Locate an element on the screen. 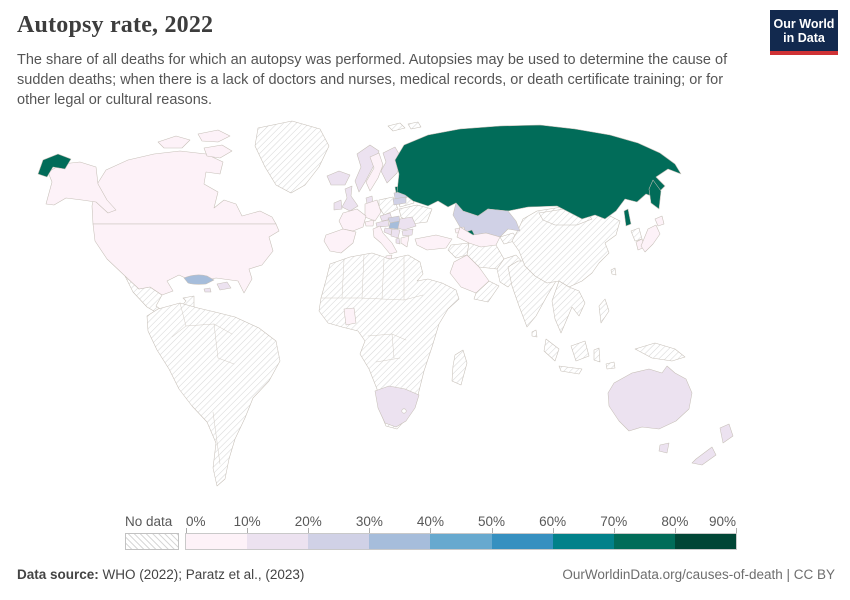  region-sumatra is located at coordinates (551, 350).